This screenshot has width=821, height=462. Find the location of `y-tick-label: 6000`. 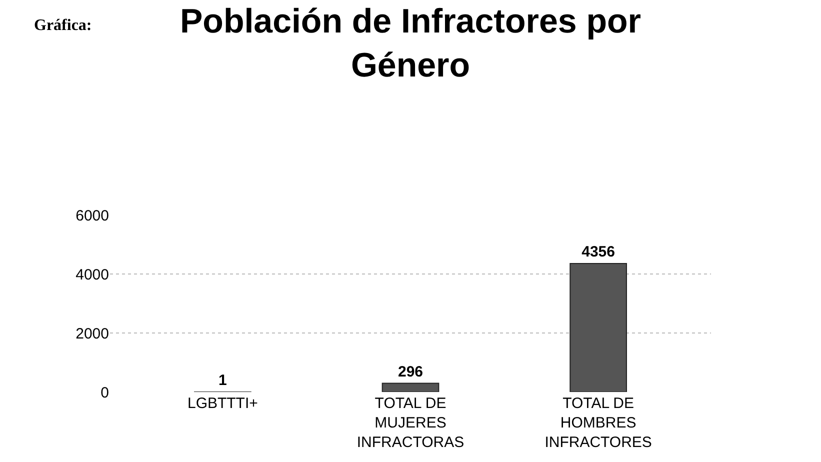

y-tick-label: 6000 is located at coordinates (92, 215).